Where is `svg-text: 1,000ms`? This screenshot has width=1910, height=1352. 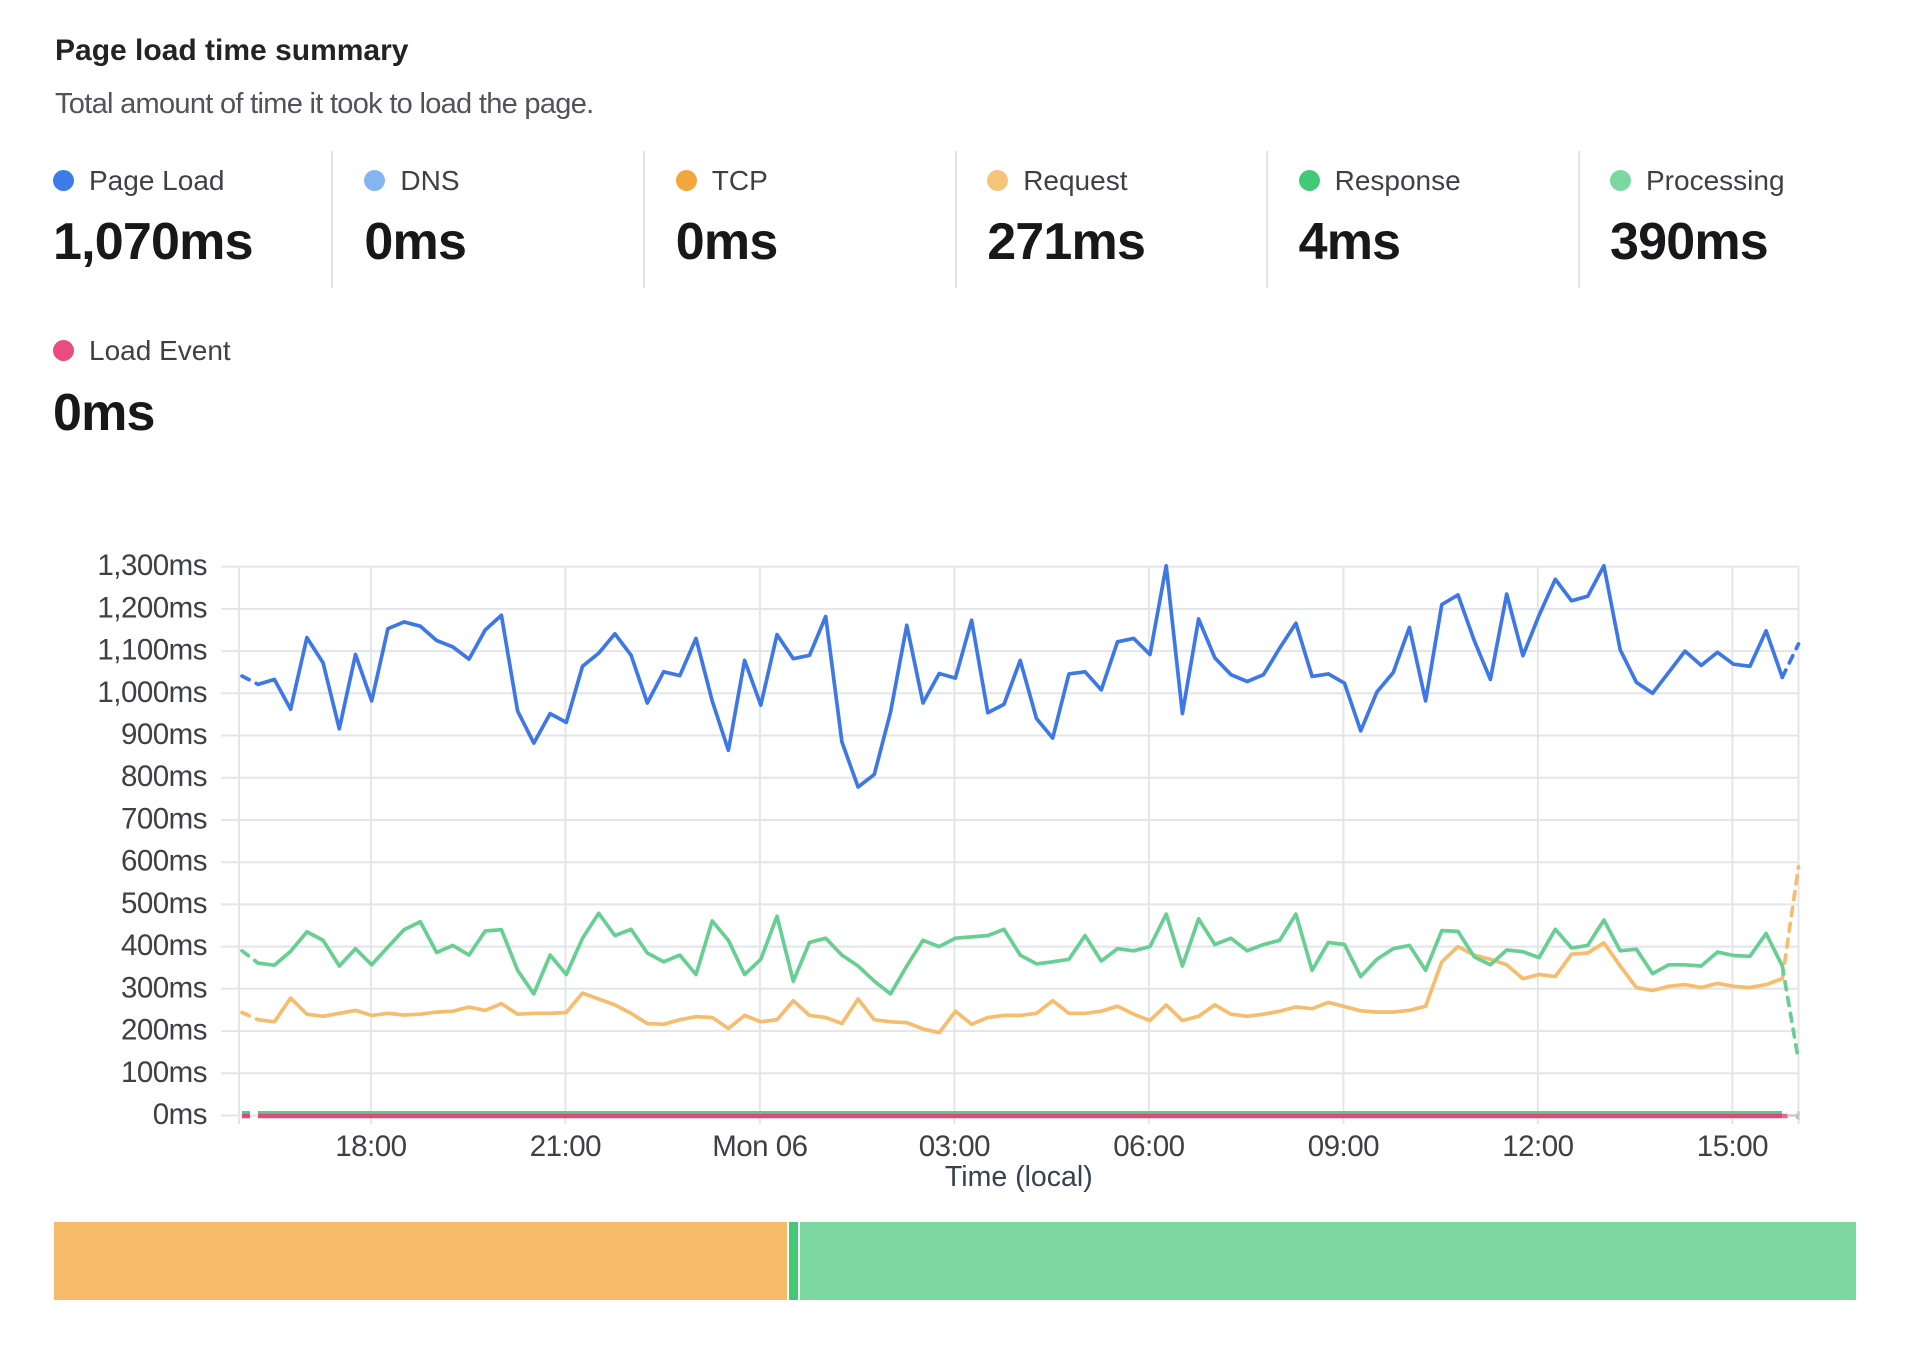 svg-text: 1,000ms is located at coordinates (152, 692).